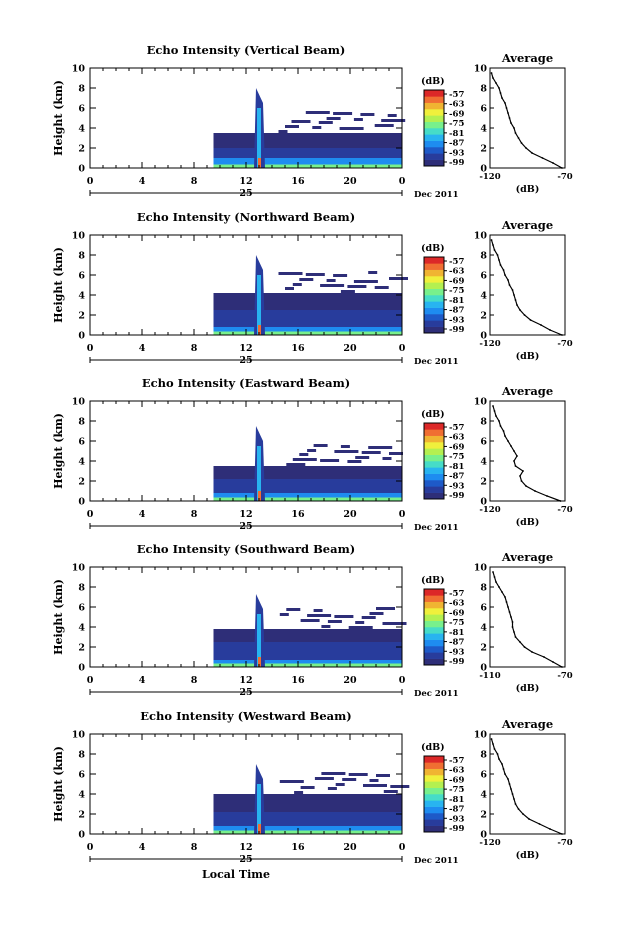  I want to click on colorbar-tick-label: -93, so click(456, 153).